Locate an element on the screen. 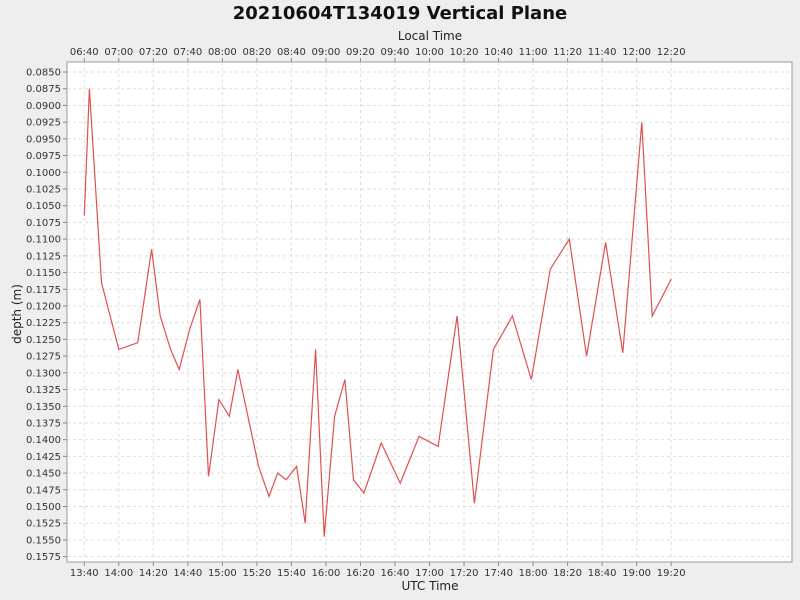  y-tick-label: 0.1075 is located at coordinates (43, 223).